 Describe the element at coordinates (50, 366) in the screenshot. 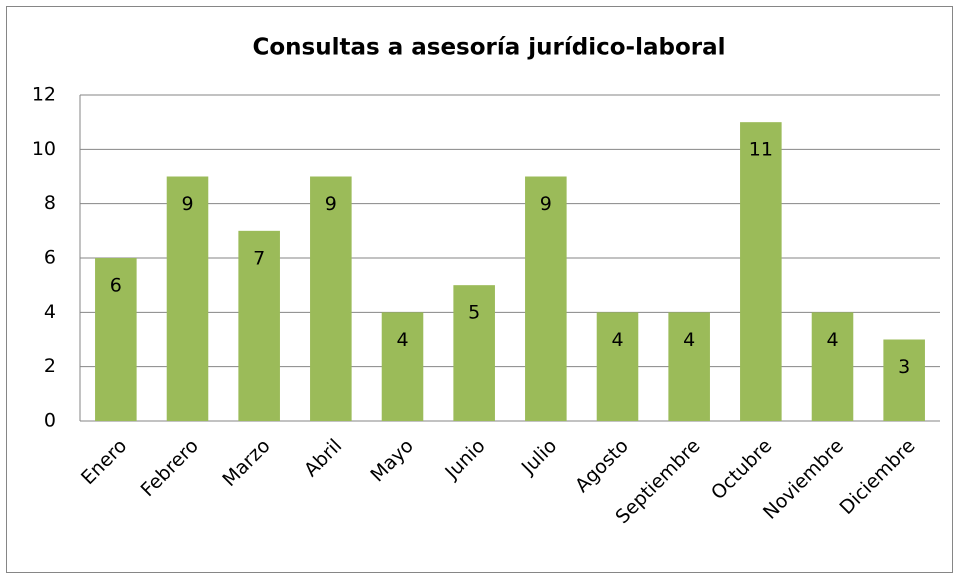

I see `y-tick-label: 2` at that location.